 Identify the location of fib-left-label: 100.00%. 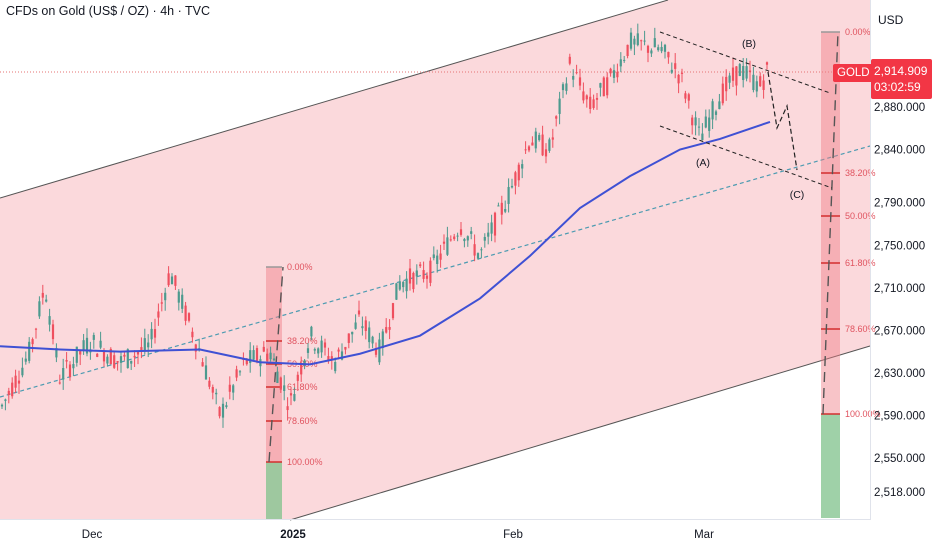
(305, 462).